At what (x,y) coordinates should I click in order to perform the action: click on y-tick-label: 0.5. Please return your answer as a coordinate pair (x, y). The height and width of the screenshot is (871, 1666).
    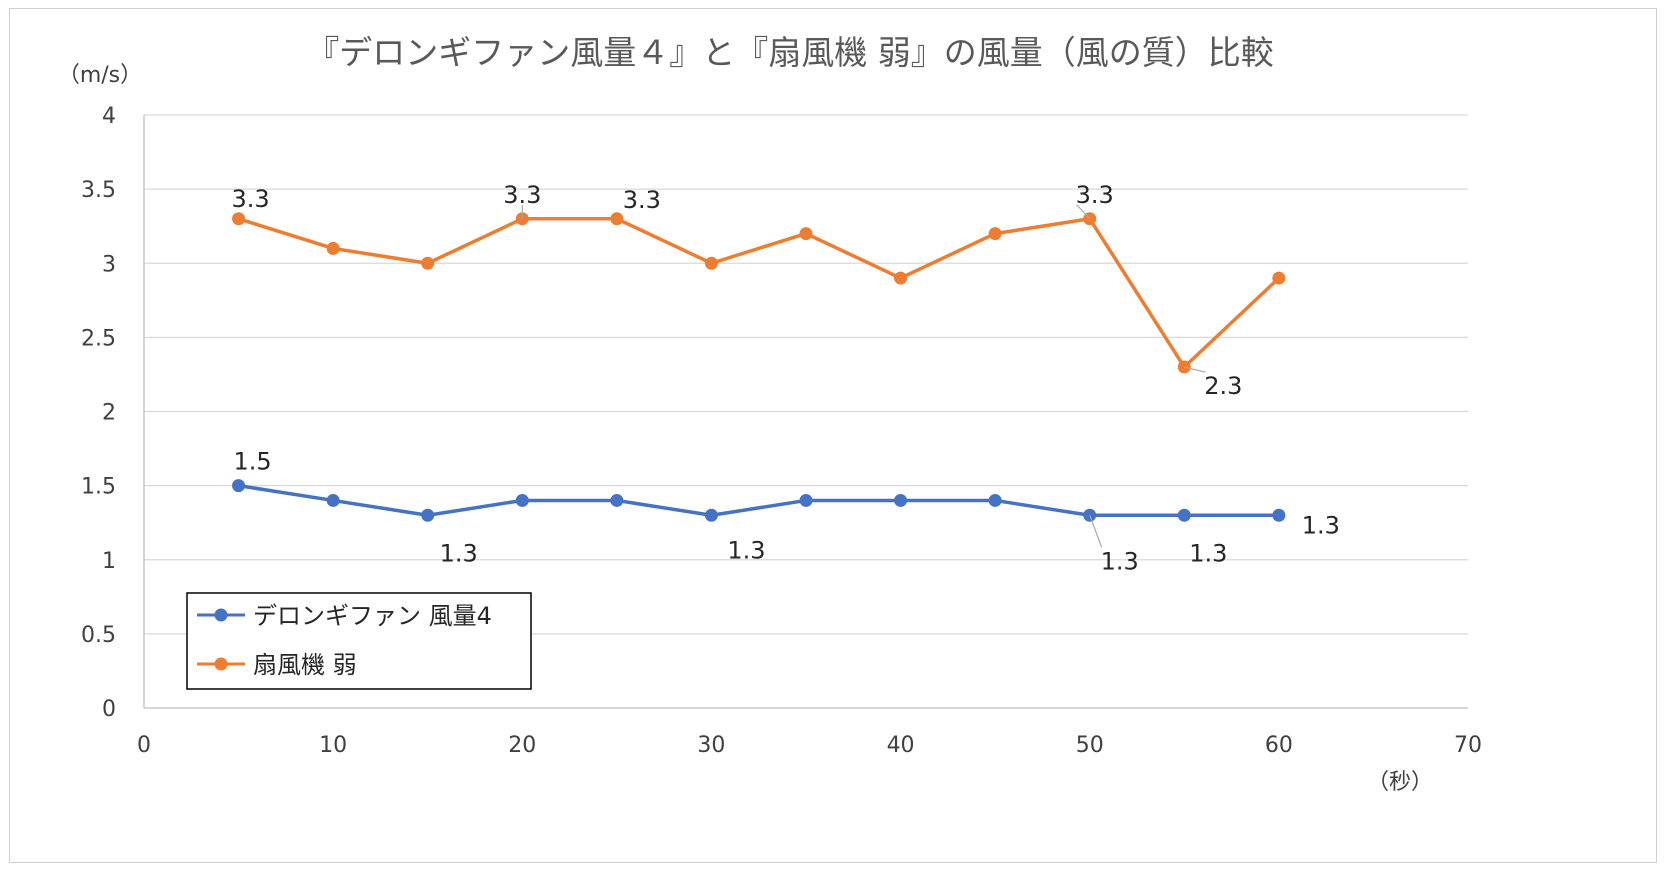
    Looking at the image, I should click on (98, 635).